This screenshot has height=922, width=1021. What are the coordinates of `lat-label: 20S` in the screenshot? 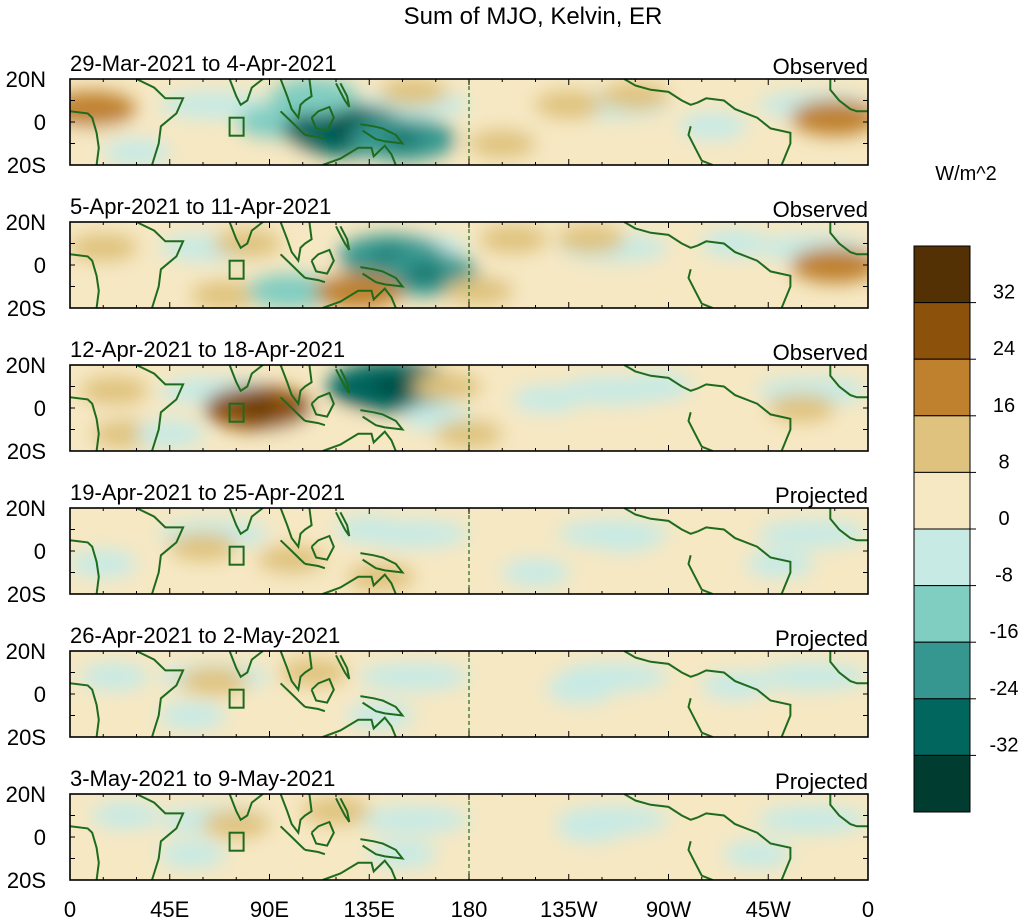 It's located at (26, 880).